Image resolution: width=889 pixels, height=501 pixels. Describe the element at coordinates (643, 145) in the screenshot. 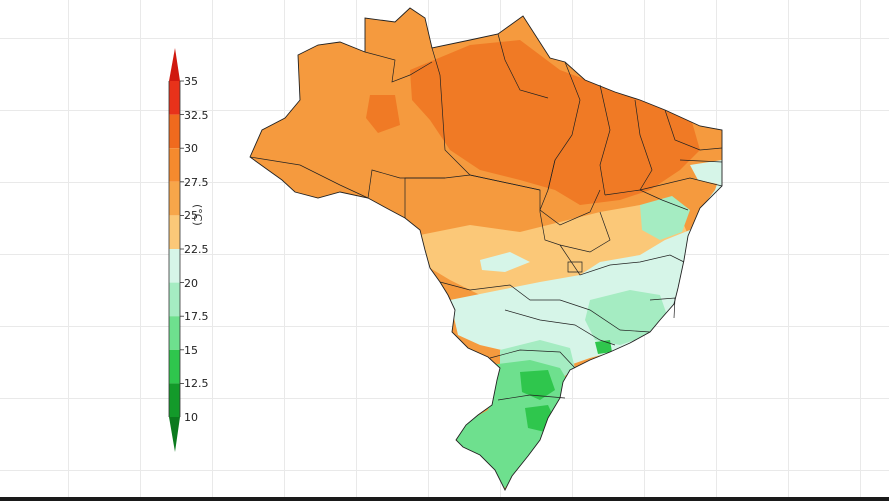

I see `border-piaui-ceara` at that location.